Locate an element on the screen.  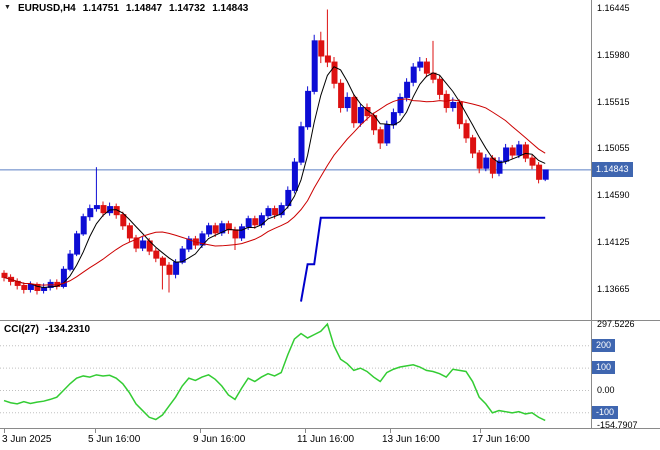
time-axis-label: 13 Jun 16:00 is located at coordinates (411, 439).